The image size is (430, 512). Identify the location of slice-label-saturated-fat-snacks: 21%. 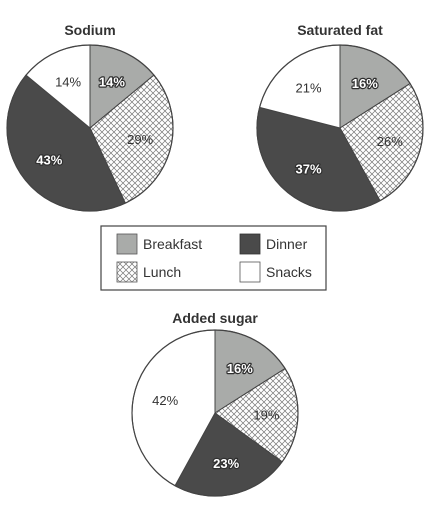
(308, 87).